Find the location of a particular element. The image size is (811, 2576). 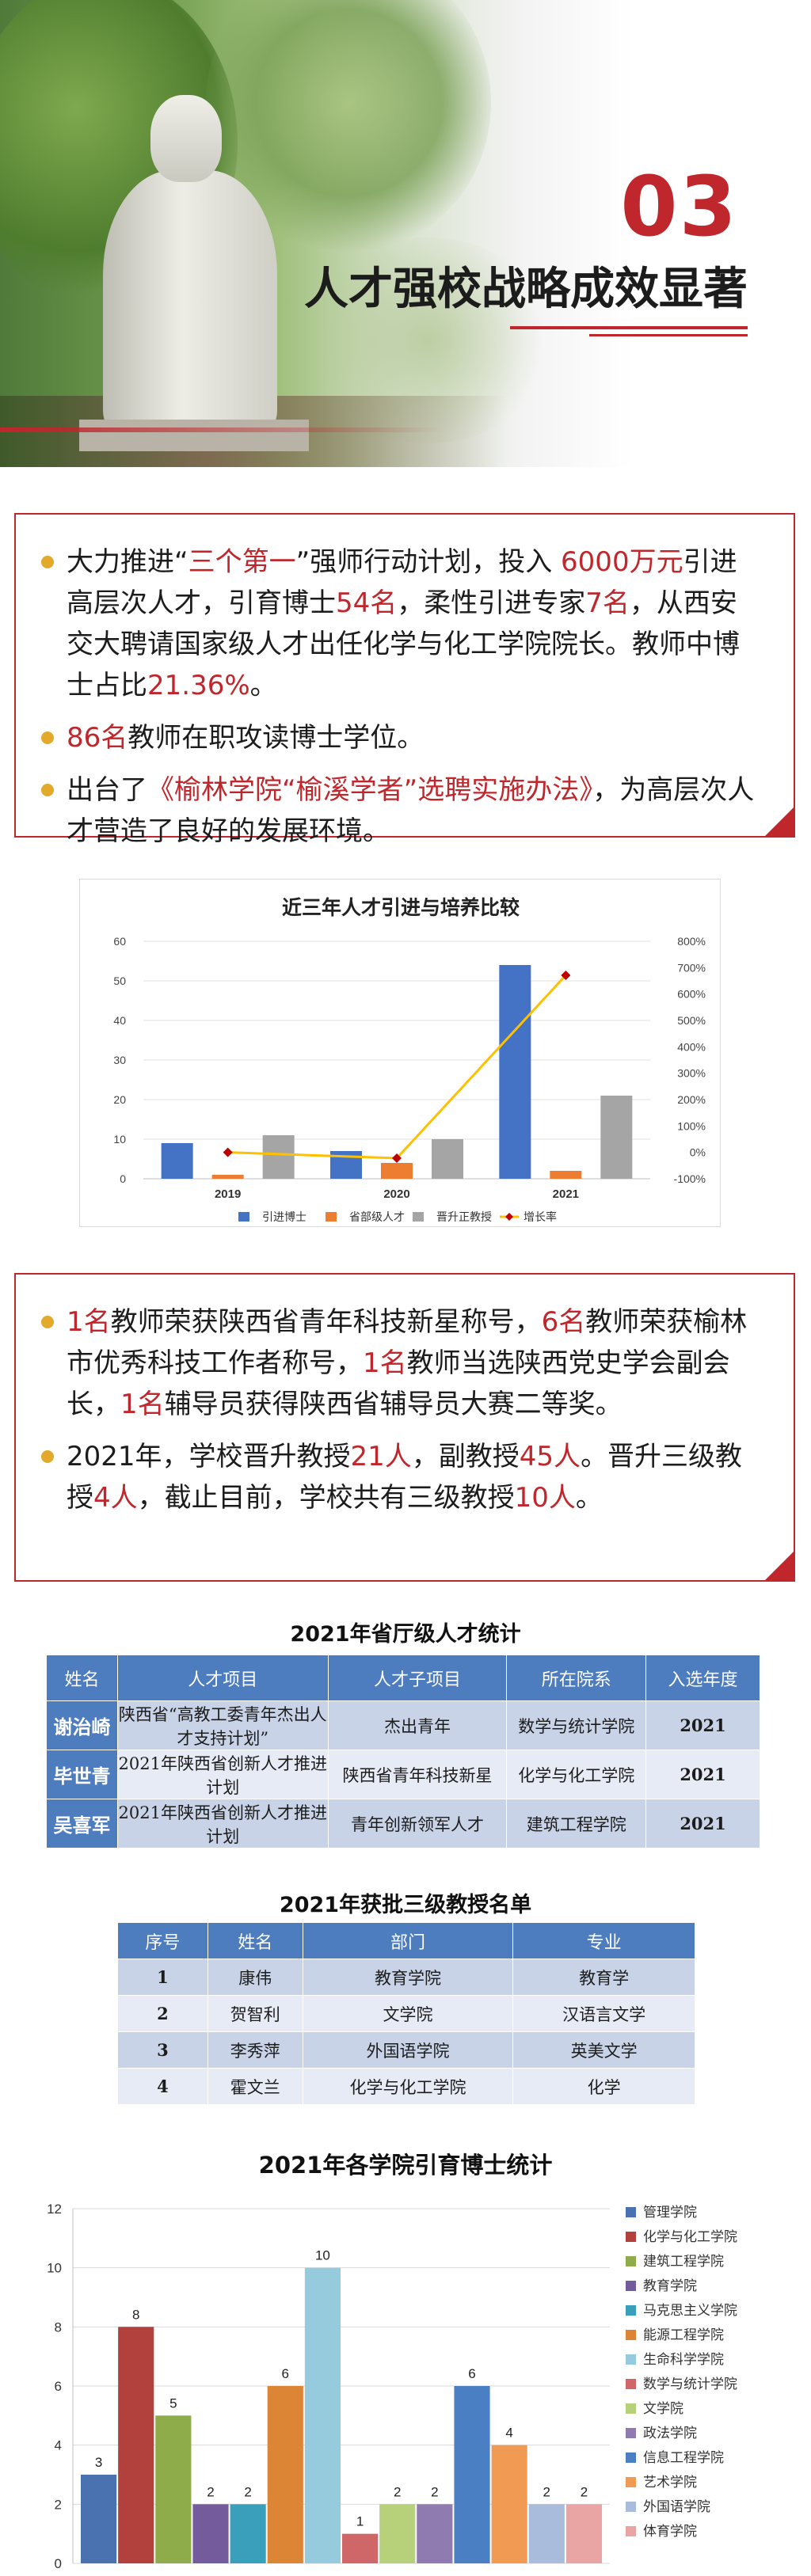

legend-marker is located at coordinates (509, 1217).